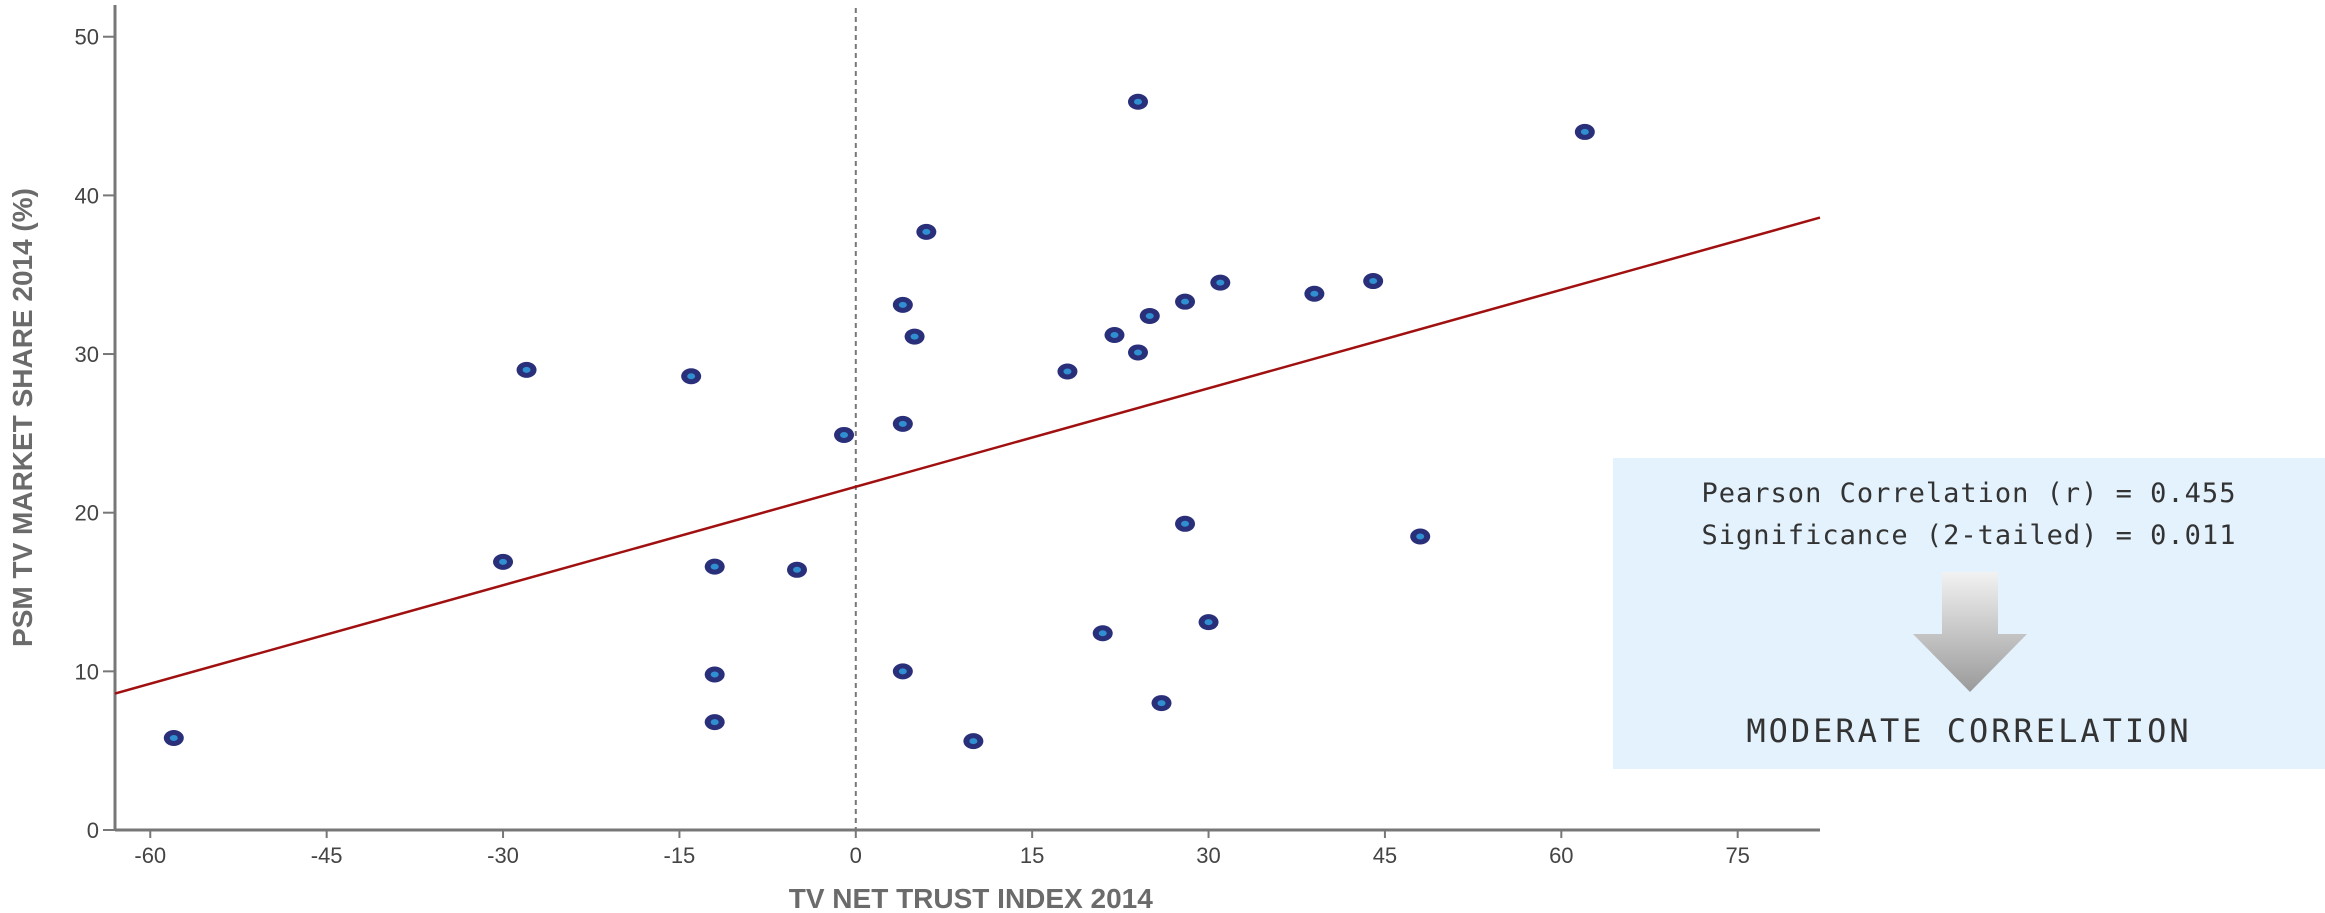  What do you see at coordinates (1969, 731) in the screenshot?
I see `conclusion-text: MODERATE CORRELATION` at bounding box center [1969, 731].